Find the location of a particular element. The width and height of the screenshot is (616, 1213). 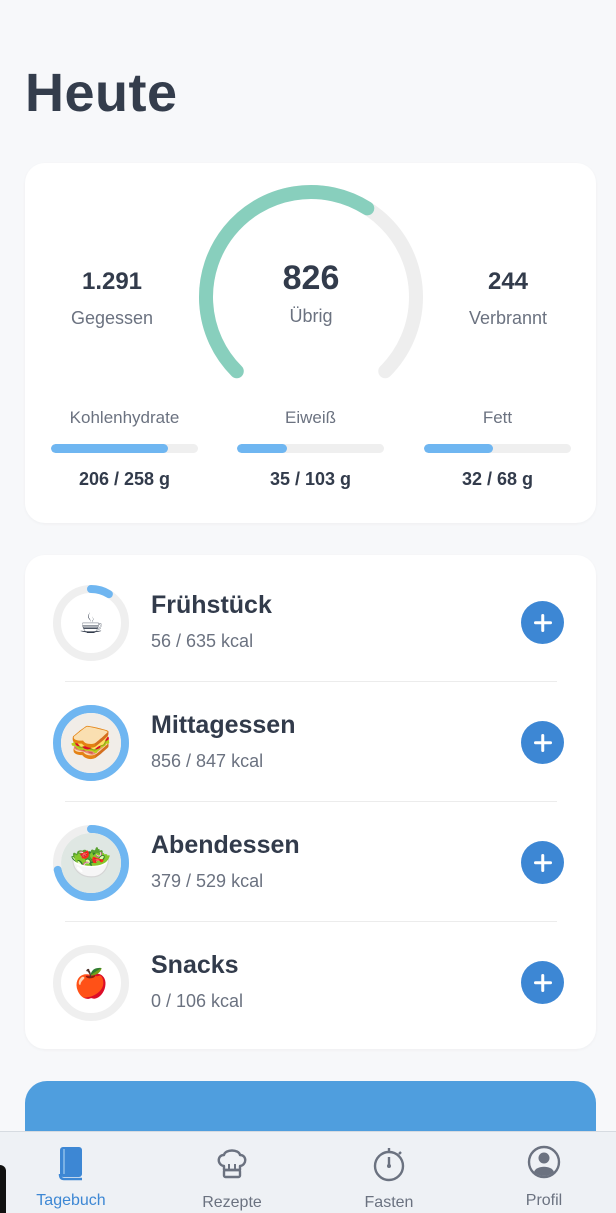

meal-kcal: 0 / 106 kcal is located at coordinates (197, 1001).